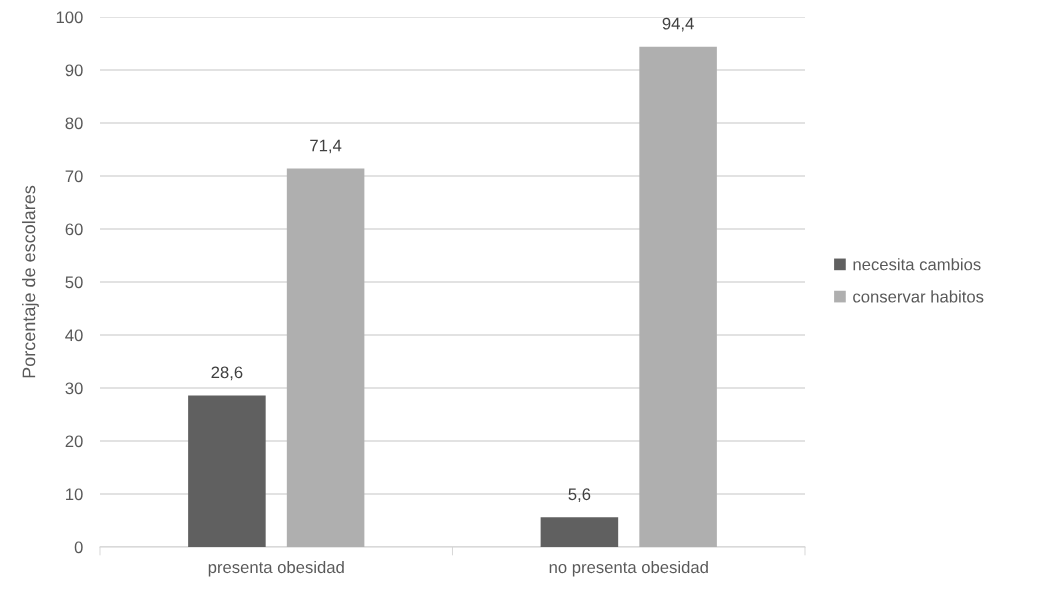 Image resolution: width=1049 pixels, height=593 pixels. Describe the element at coordinates (74, 282) in the screenshot. I see `y-tick-label: 50` at that location.